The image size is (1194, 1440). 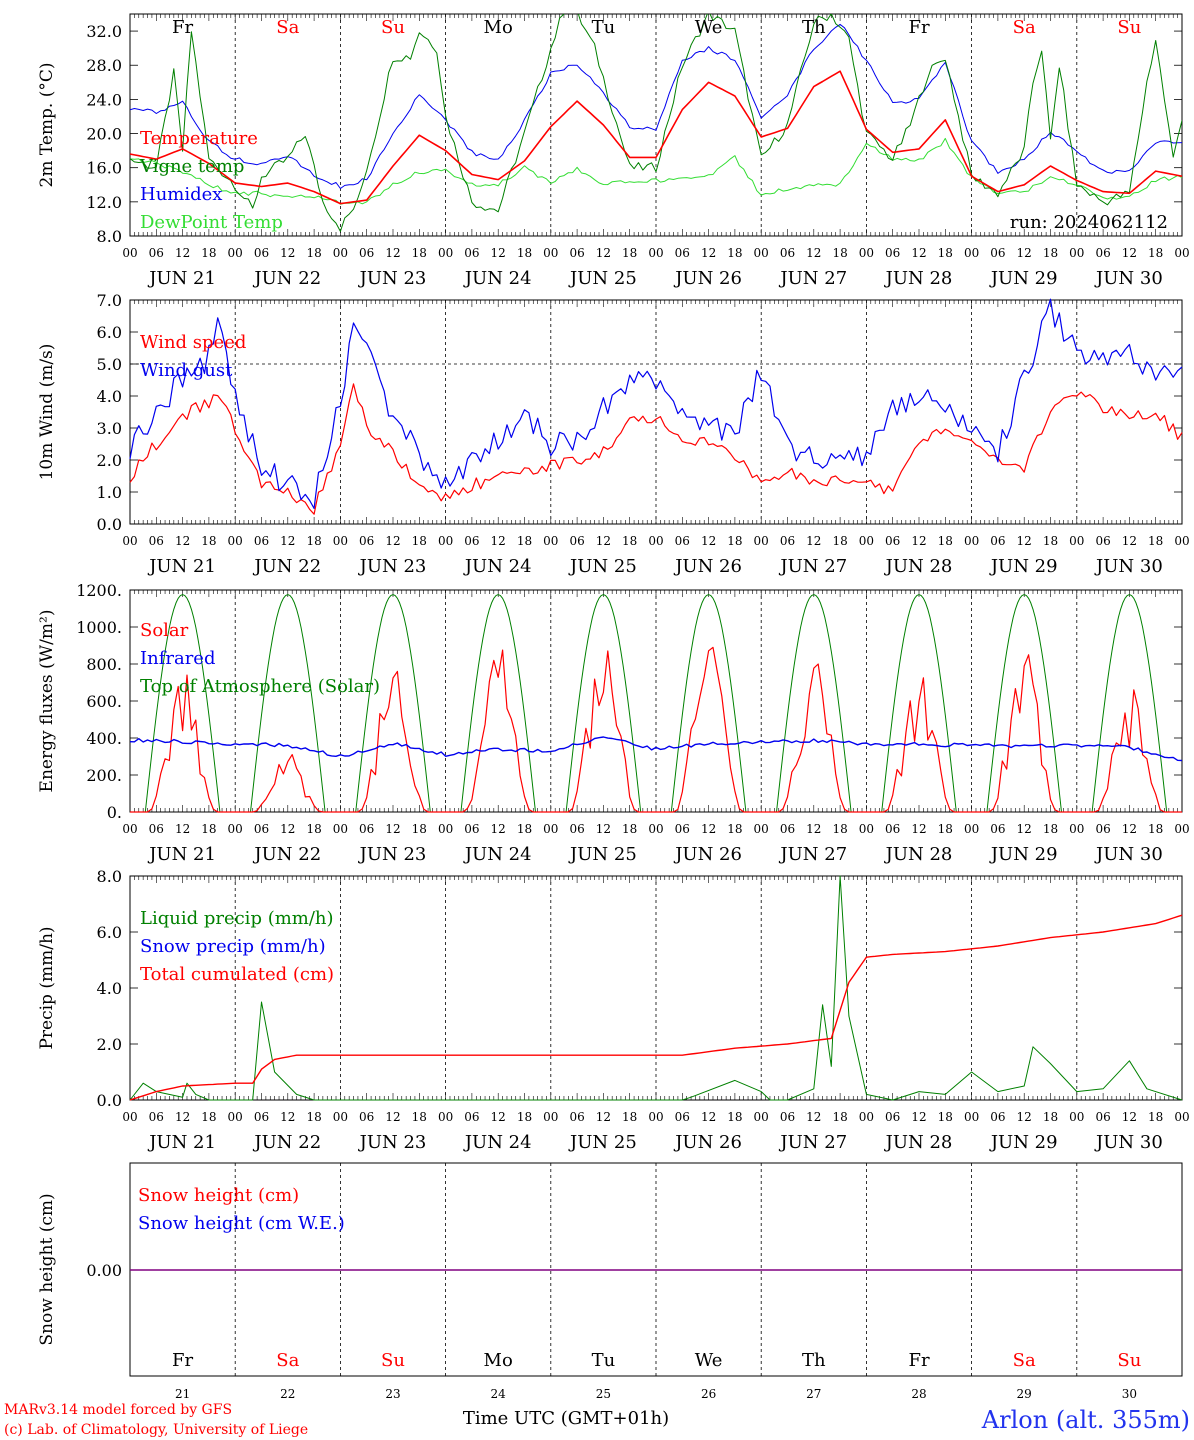 What do you see at coordinates (1089, 222) in the screenshot?
I see `run-label: run: 2024062112` at bounding box center [1089, 222].